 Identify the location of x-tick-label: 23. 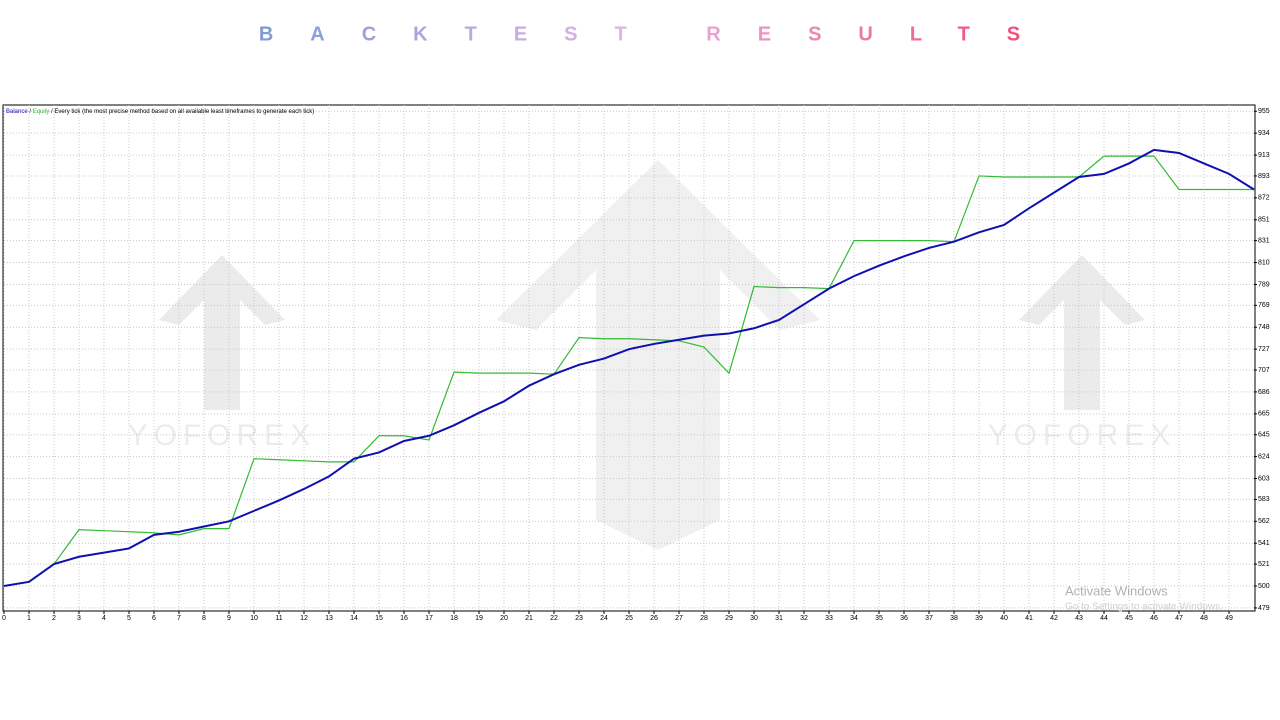
(579, 618).